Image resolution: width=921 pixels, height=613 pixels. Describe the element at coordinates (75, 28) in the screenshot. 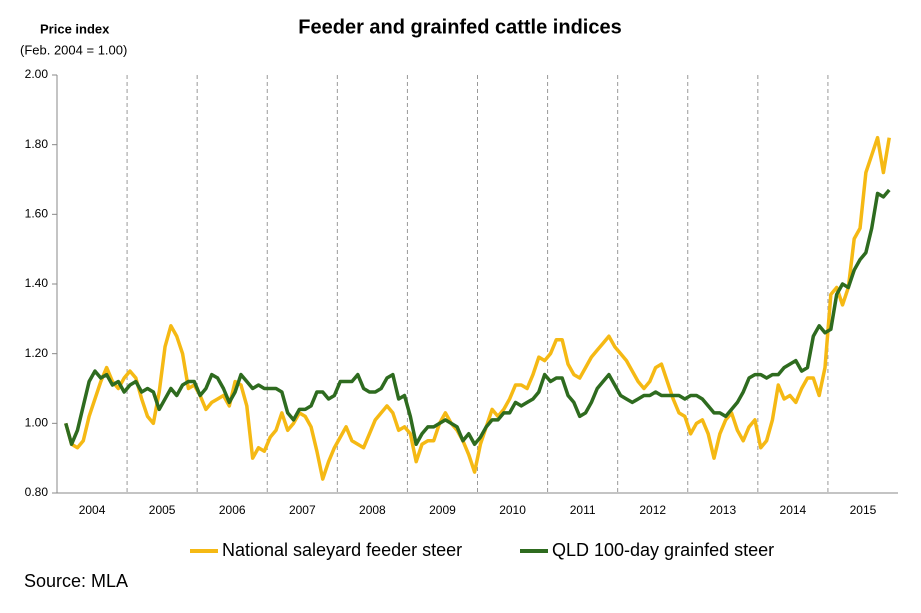

I see `y-axis-title: Price index` at that location.